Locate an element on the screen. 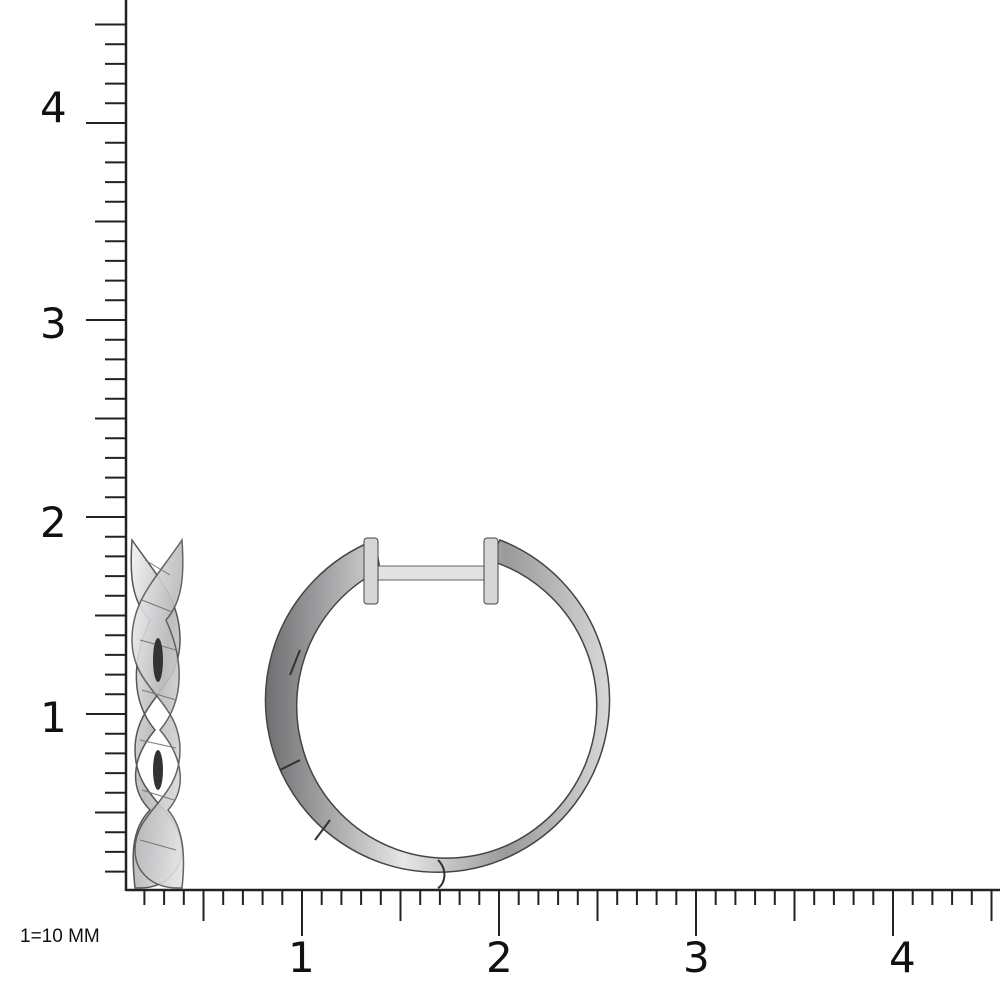  vertical-label-4: 4 is located at coordinates (53, 107).